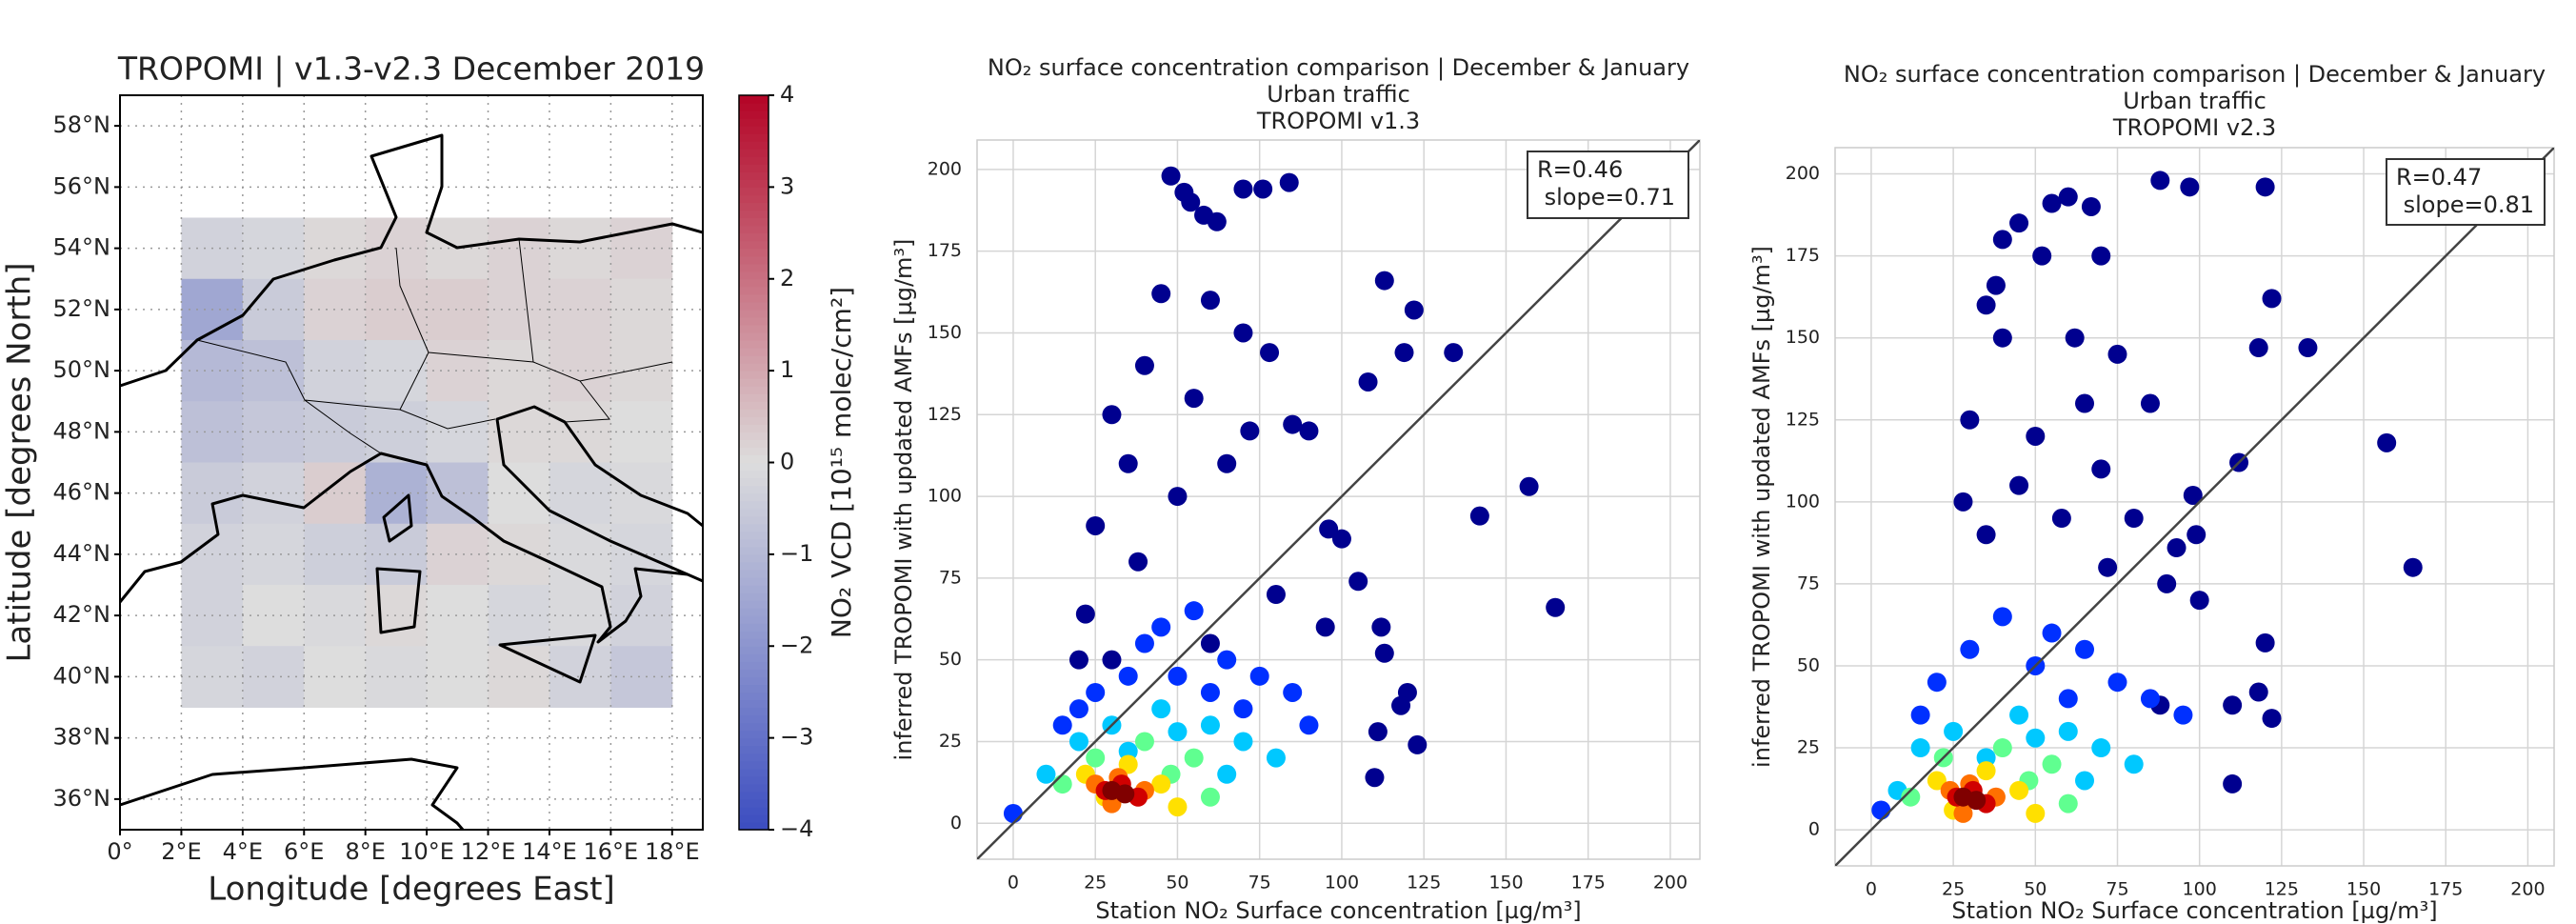  What do you see at coordinates (1589, 883) in the screenshot?
I see `x-tick-label: 175` at bounding box center [1589, 883].